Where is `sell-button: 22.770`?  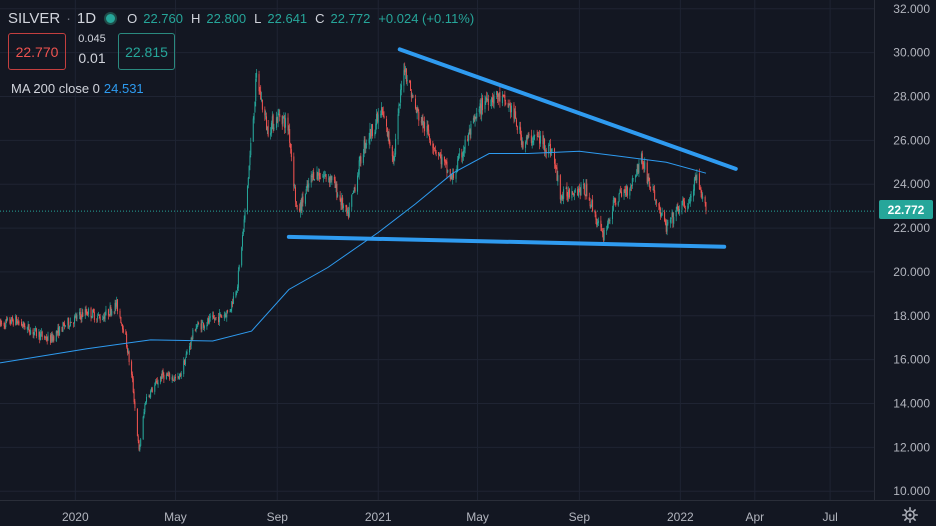 sell-button: 22.770 is located at coordinates (37, 51).